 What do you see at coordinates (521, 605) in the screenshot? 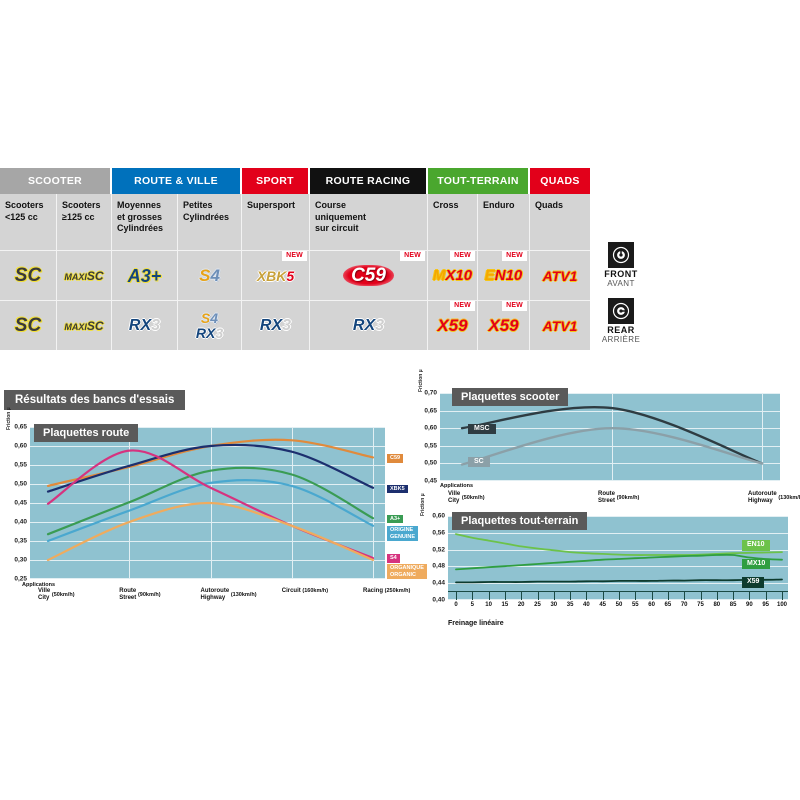
I see `x-tick-label: 20` at bounding box center [521, 605].